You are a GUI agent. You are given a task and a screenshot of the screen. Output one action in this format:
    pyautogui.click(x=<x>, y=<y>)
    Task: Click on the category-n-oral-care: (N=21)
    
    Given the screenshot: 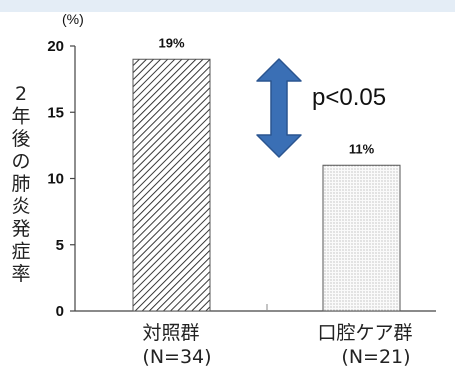 What is the action you would take?
    pyautogui.click(x=375, y=357)
    